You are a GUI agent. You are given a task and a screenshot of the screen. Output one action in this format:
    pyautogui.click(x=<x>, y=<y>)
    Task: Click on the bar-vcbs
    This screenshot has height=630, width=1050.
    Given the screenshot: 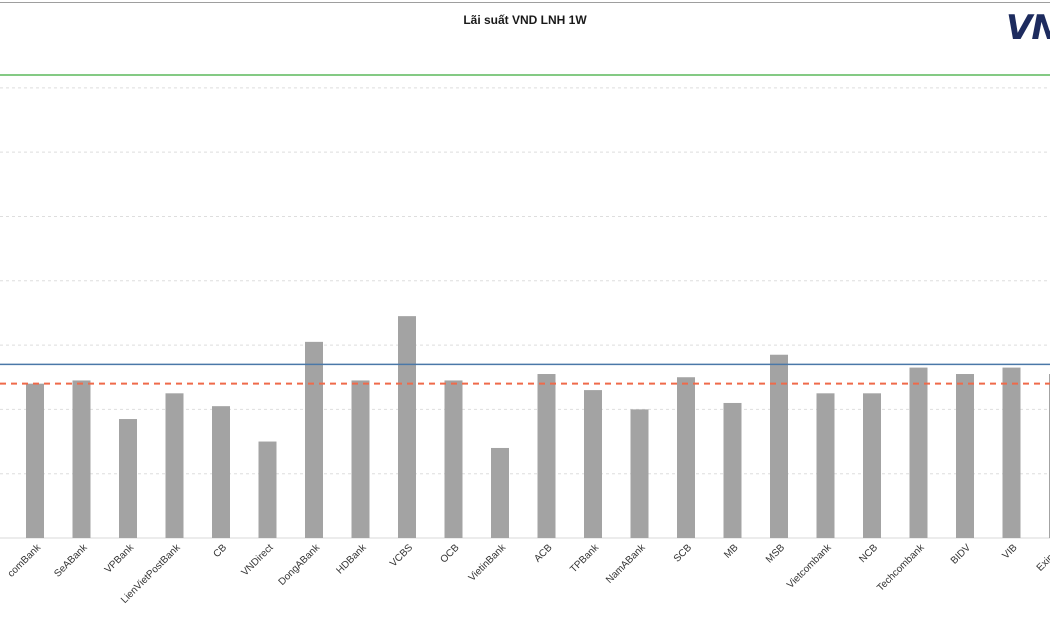 What is the action you would take?
    pyautogui.click(x=407, y=427)
    